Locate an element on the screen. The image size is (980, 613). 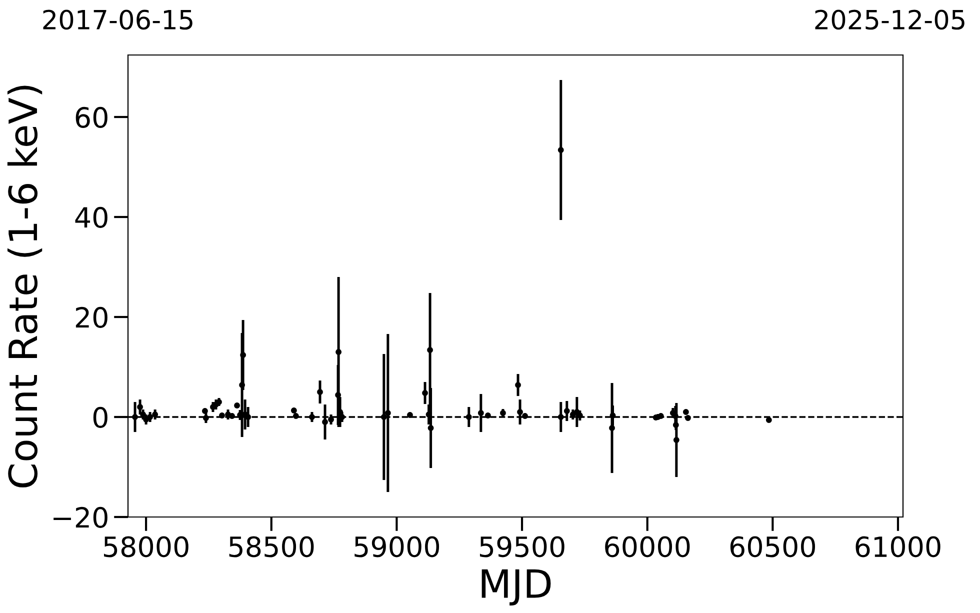
text: 2025-12-05 is located at coordinates (889, 20).